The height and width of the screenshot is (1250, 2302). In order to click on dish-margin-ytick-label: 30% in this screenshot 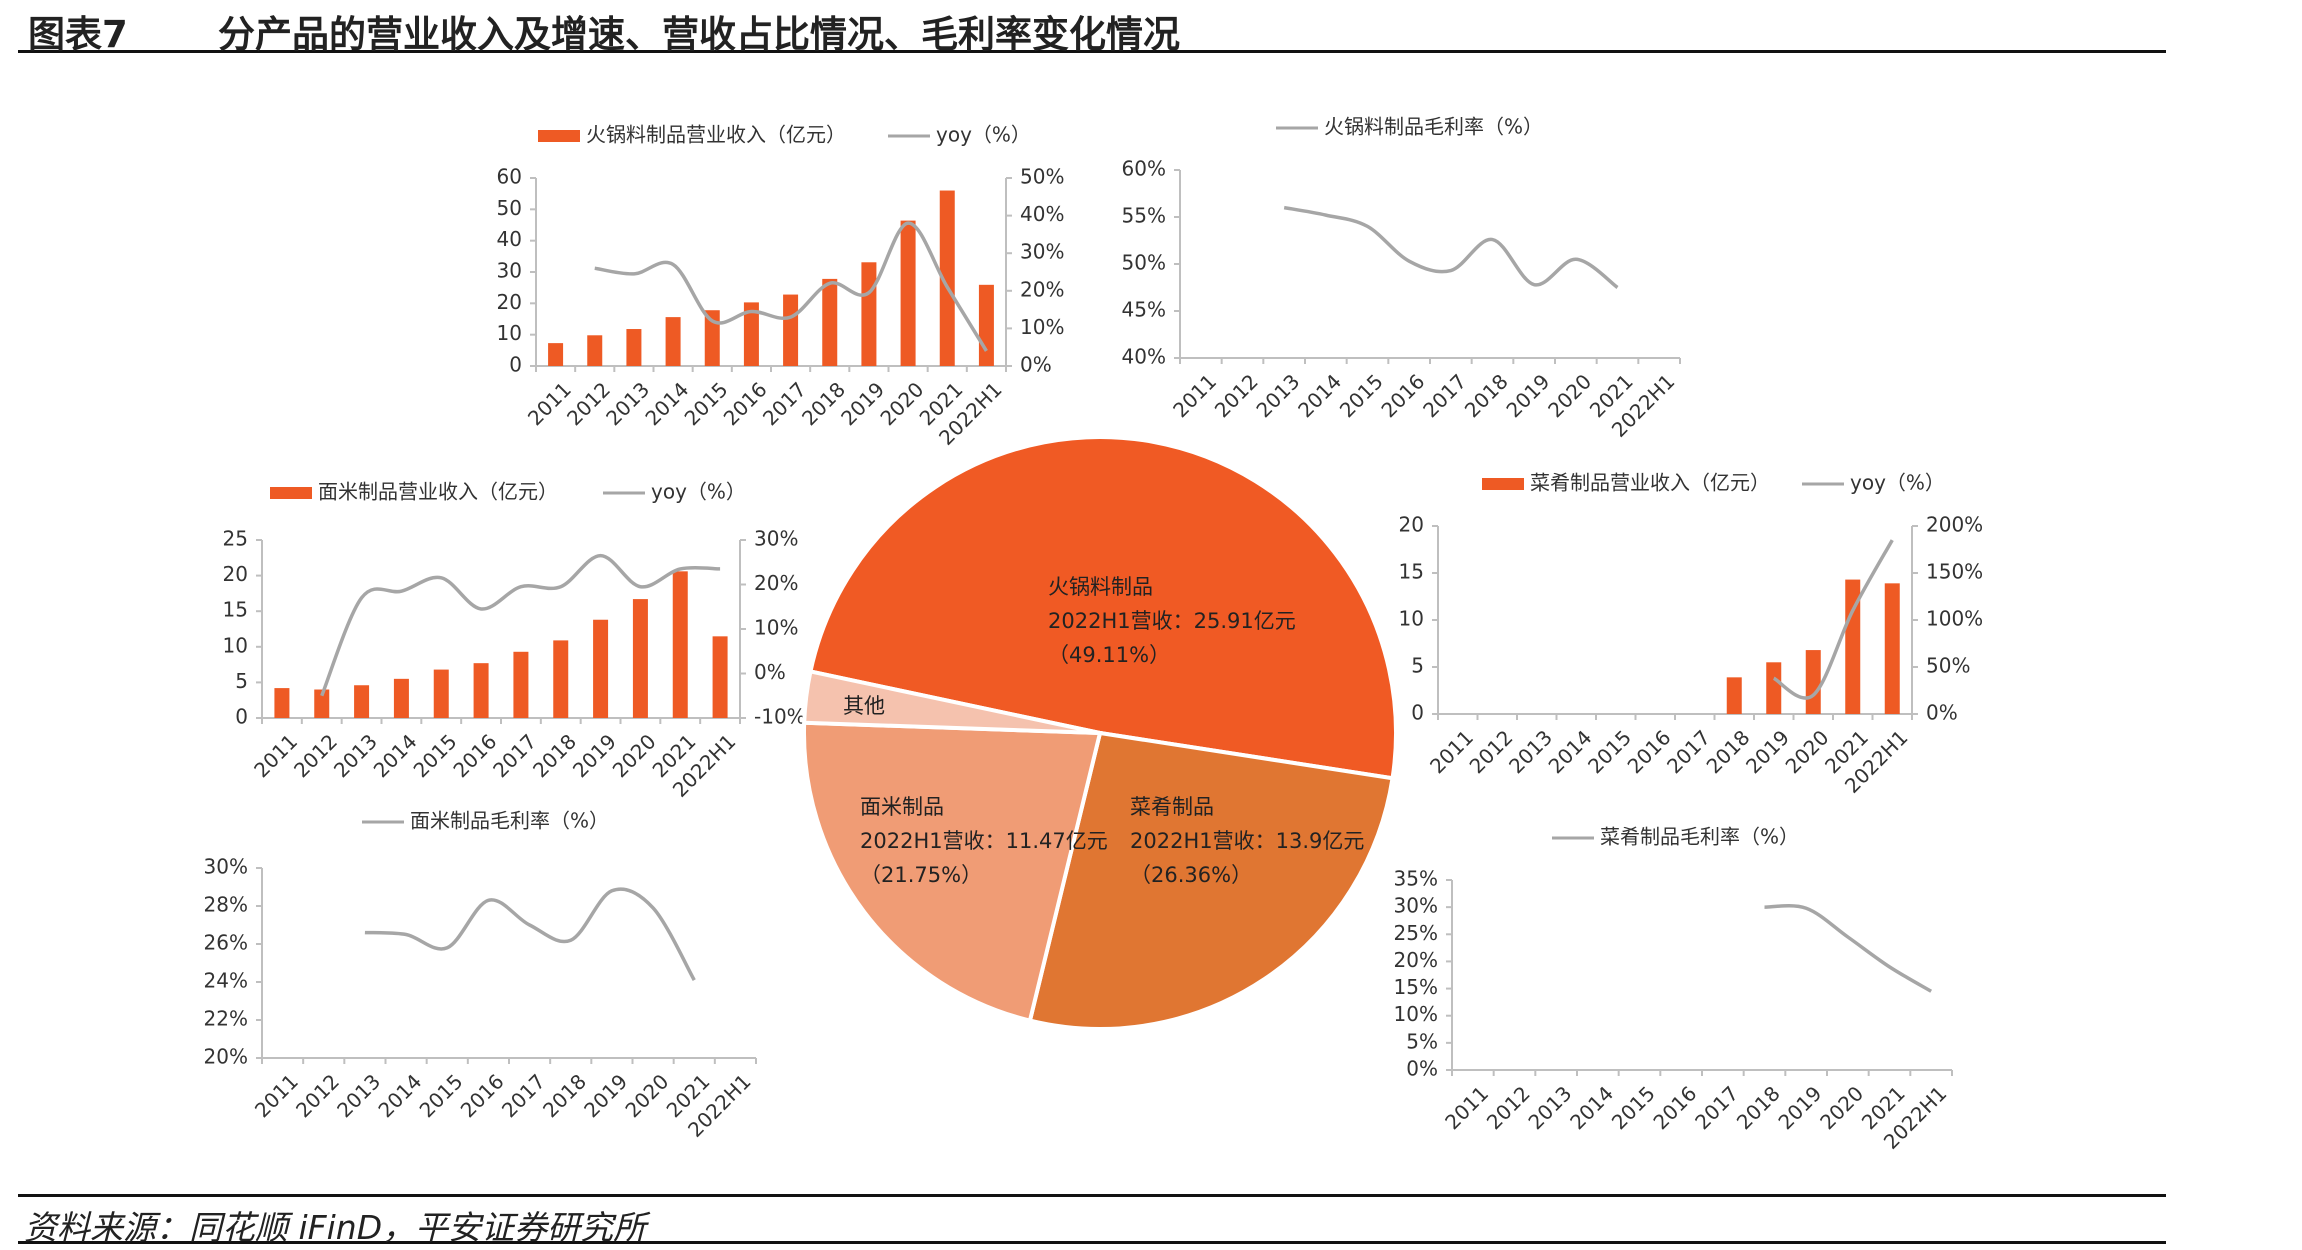, I will do `click(1416, 906)`.